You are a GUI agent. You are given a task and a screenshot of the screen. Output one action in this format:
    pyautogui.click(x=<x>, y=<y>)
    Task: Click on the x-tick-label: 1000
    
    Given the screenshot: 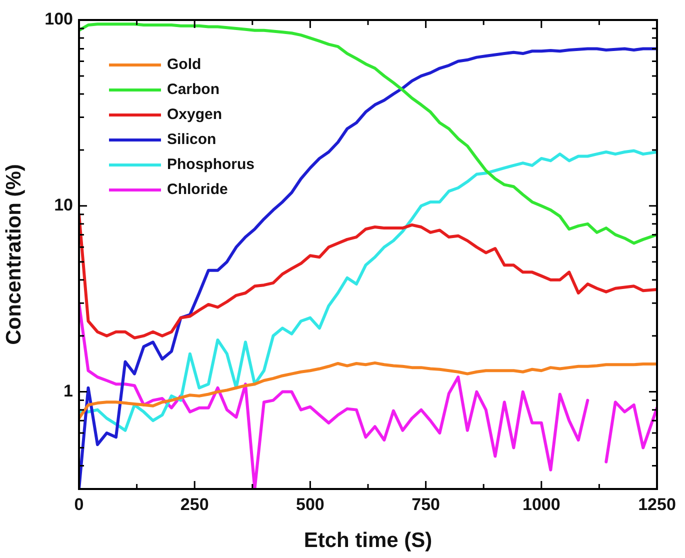 What is the action you would take?
    pyautogui.click(x=541, y=504)
    